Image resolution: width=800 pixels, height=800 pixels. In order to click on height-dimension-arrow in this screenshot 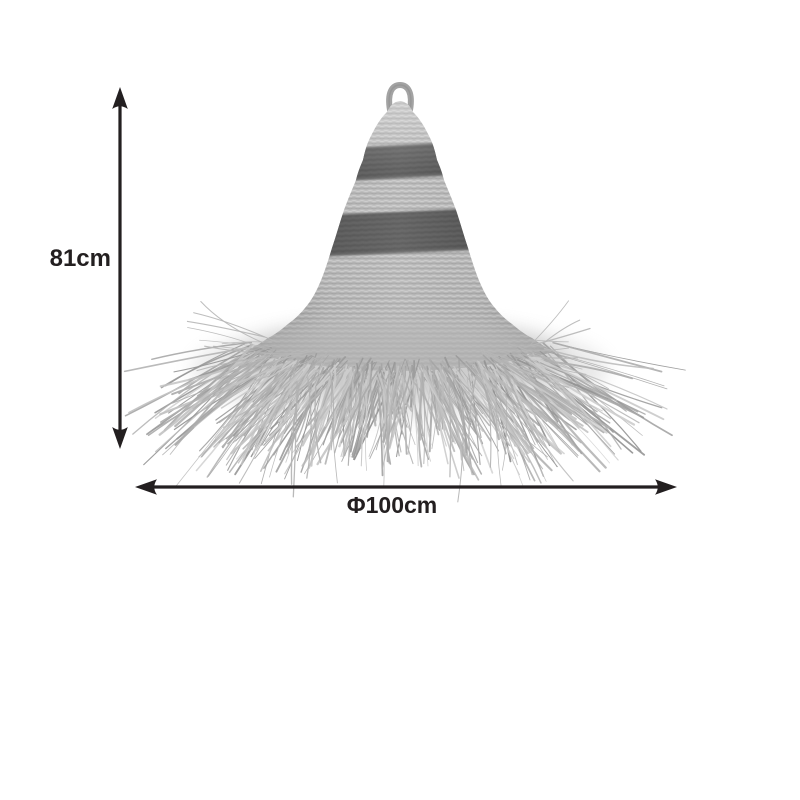, I will do `click(120, 268)`.